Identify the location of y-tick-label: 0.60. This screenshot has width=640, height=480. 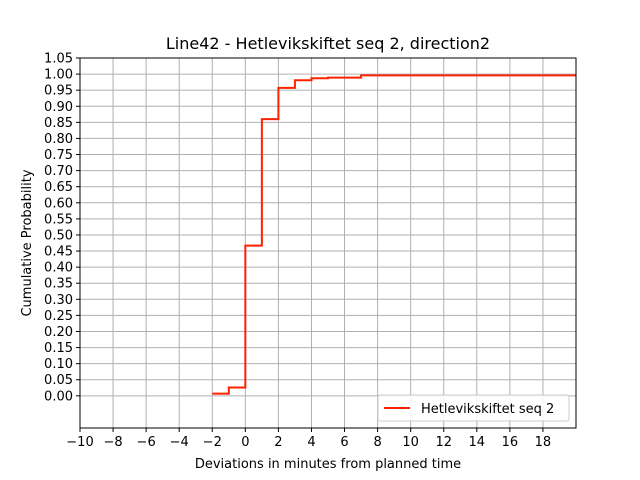
(58, 203).